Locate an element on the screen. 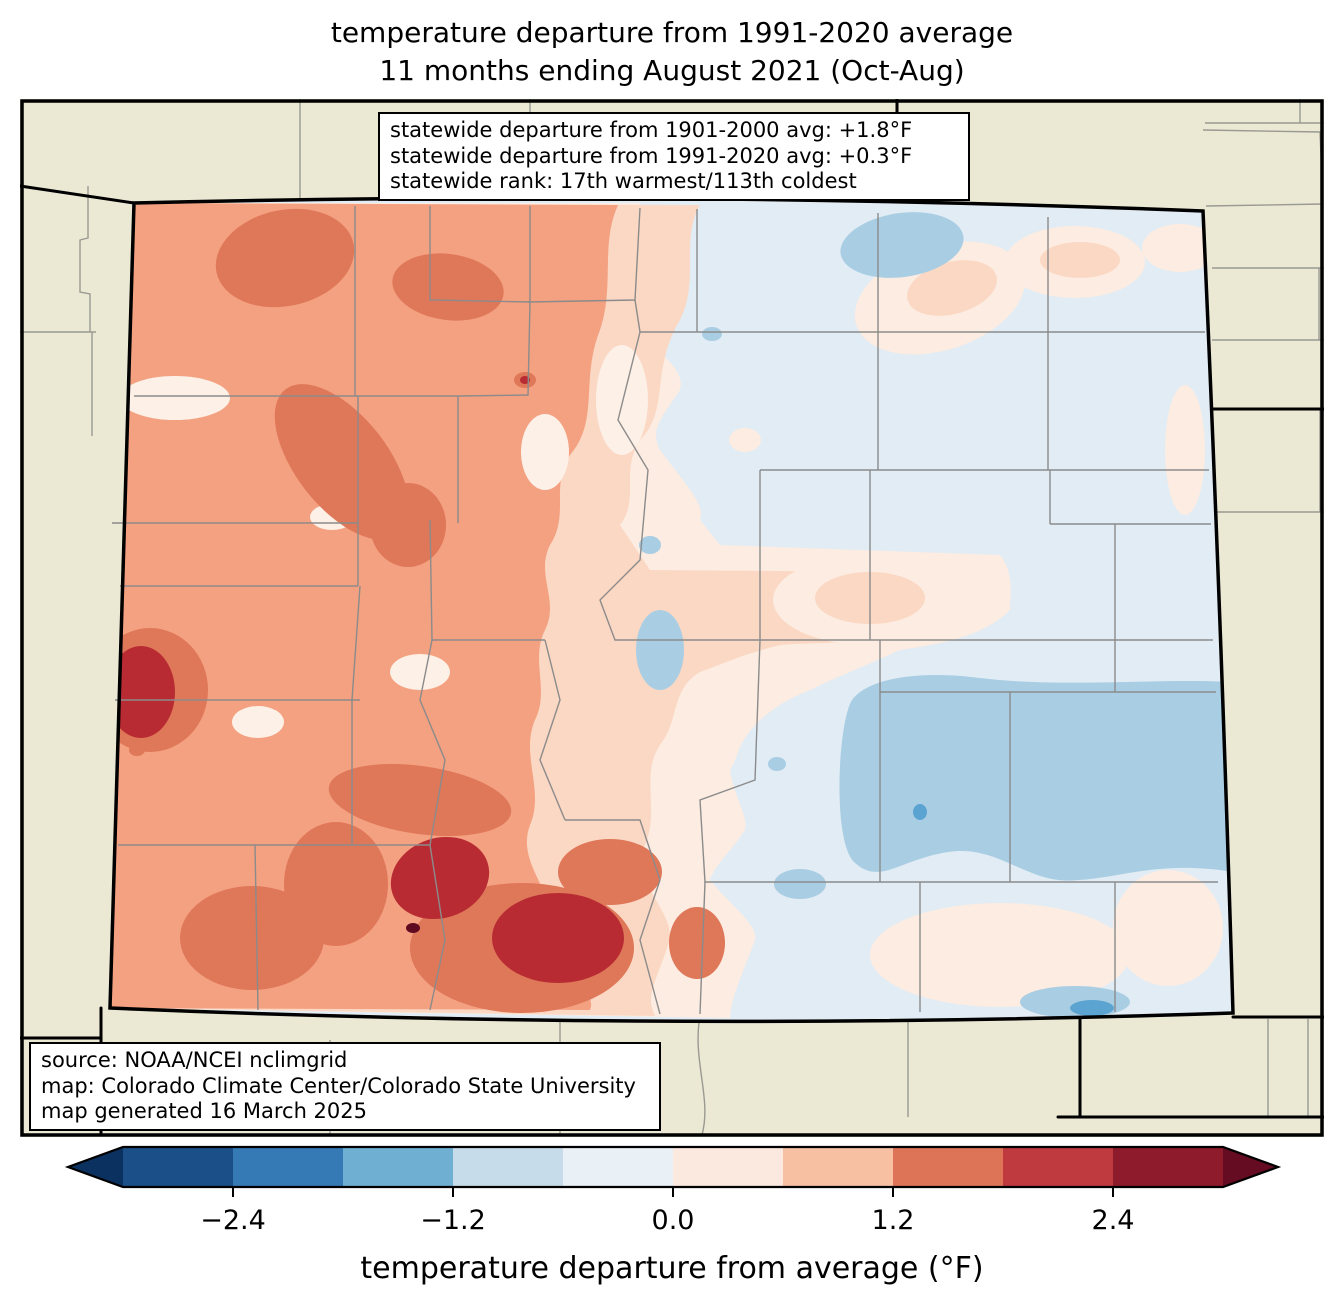 The width and height of the screenshot is (1344, 1299). maroon-hotspot is located at coordinates (413, 928).